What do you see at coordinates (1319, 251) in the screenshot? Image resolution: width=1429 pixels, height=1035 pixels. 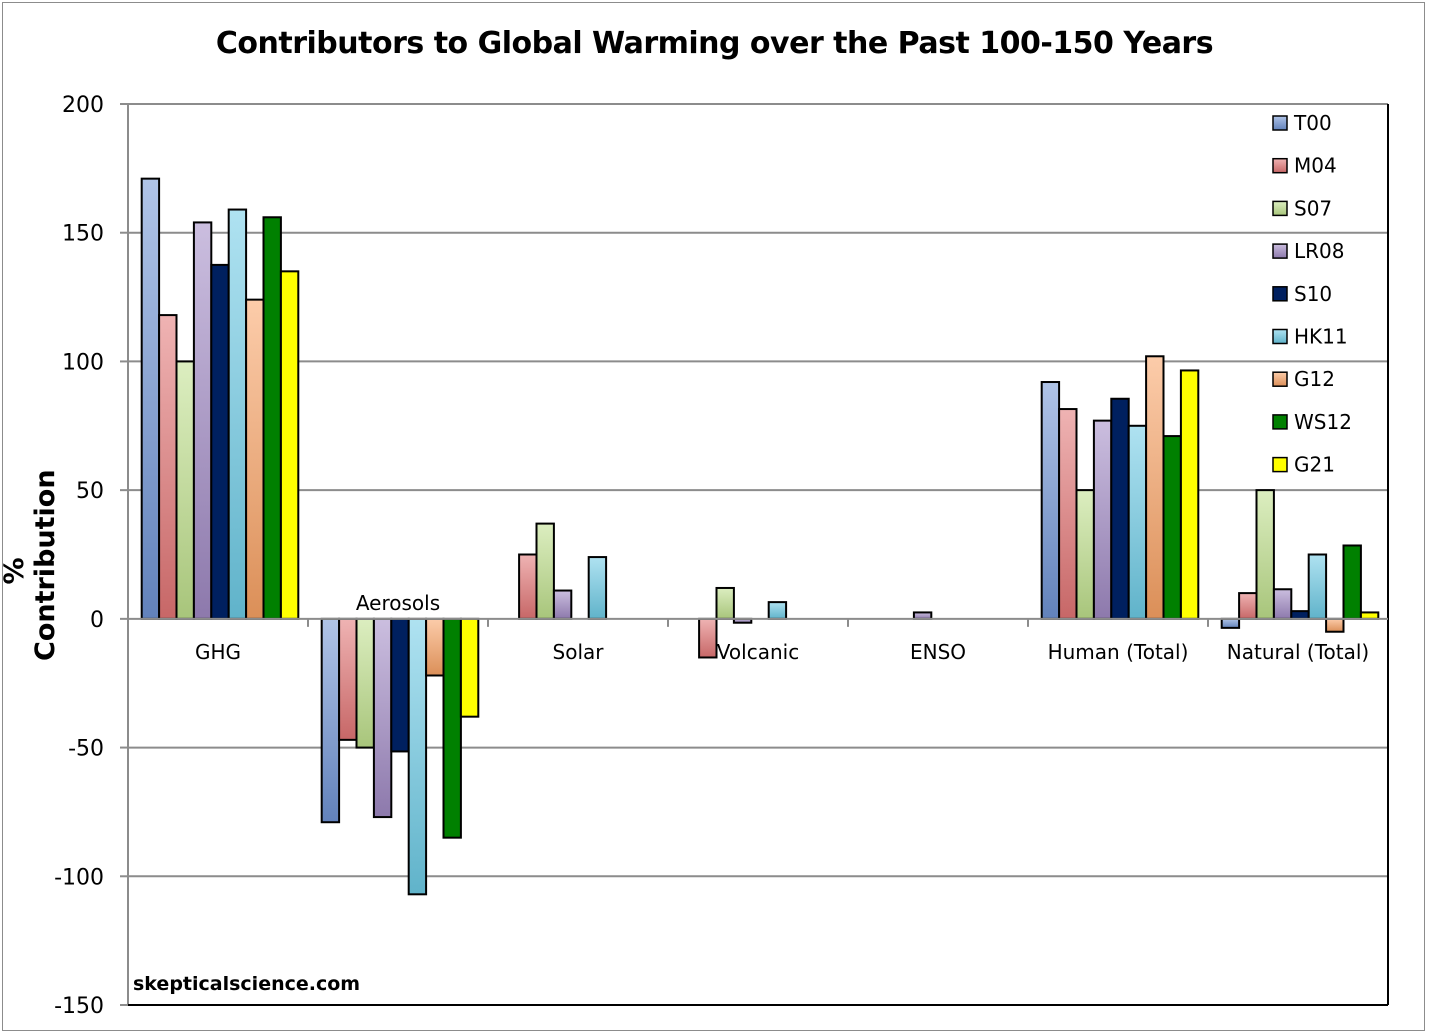 I see `legend-label-lr08: LR08` at bounding box center [1319, 251].